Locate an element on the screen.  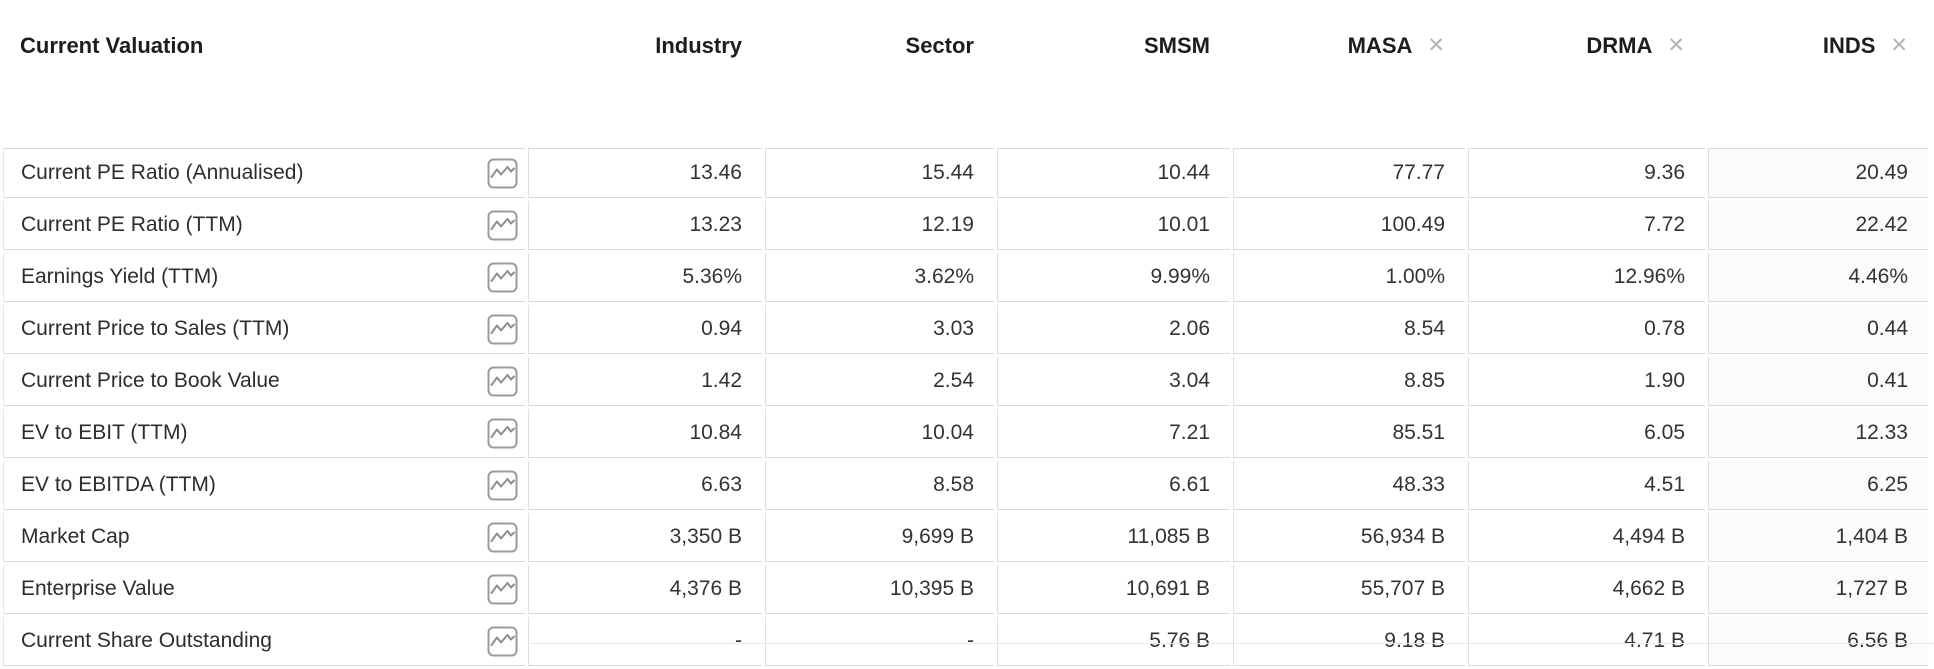
metric-label: EV to EBITDA (TTM) is located at coordinates (118, 484).